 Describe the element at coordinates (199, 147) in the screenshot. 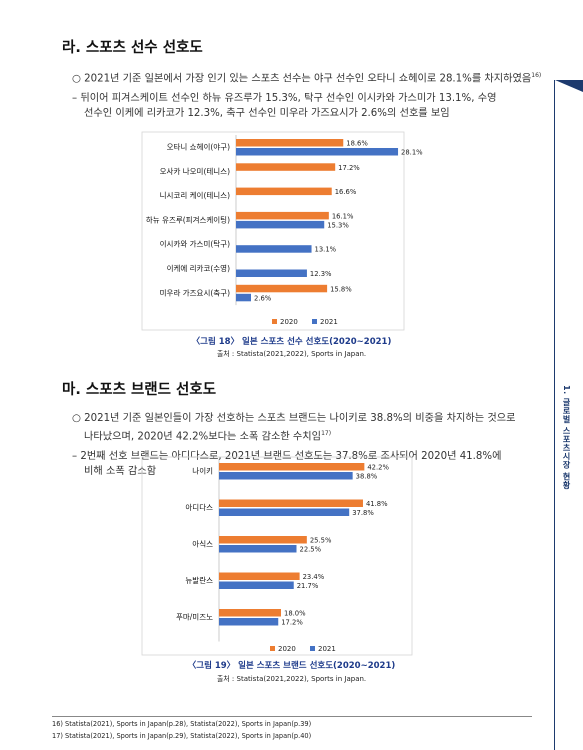

I see `category-label: 오타니 쇼헤이(야구)` at that location.